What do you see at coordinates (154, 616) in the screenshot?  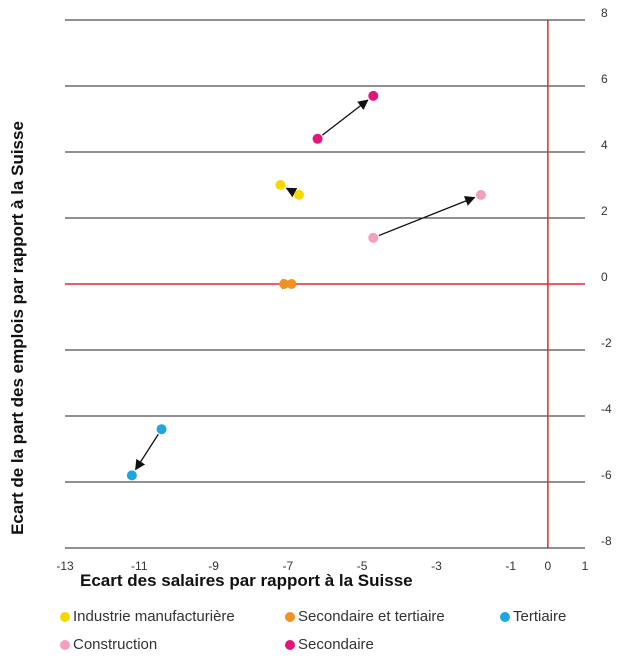 I see `legend-label: Industrie manufacturière` at bounding box center [154, 616].